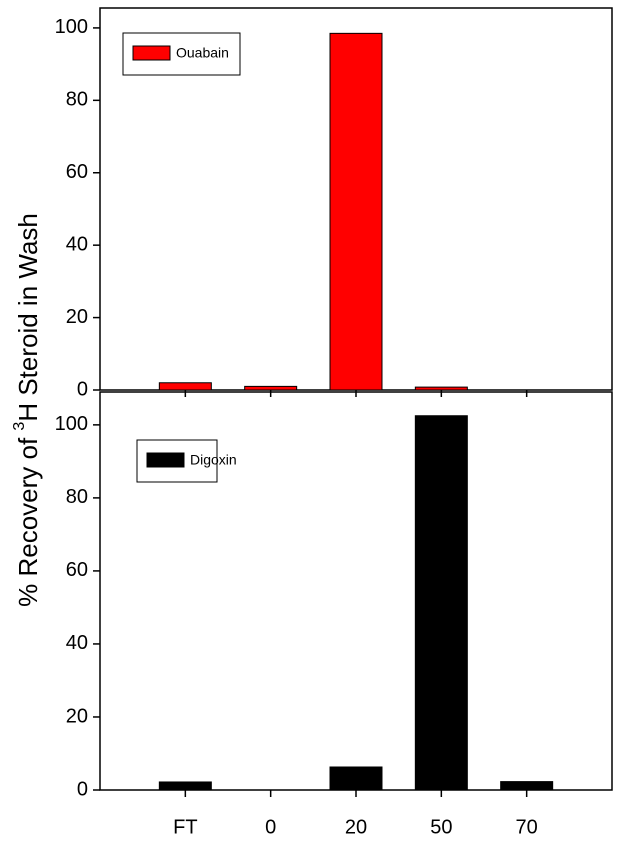 This screenshot has height=843, width=625. Describe the element at coordinates (441, 827) in the screenshot. I see `x-tick-label: 50` at that location.